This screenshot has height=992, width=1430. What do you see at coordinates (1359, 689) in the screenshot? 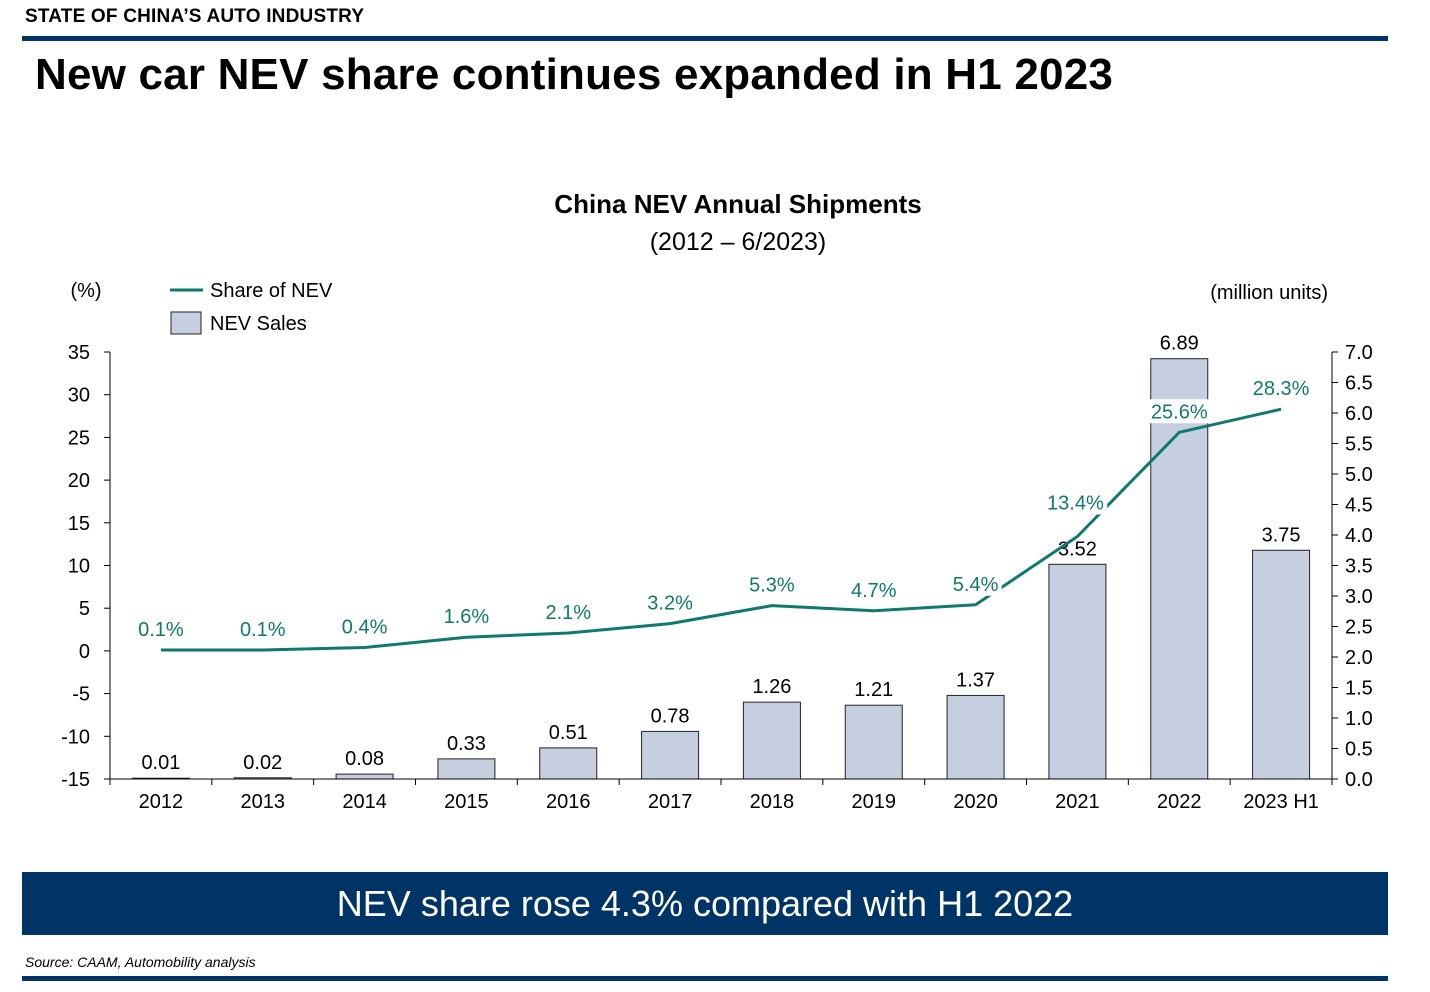
I see `right-tick-label: 1.5` at bounding box center [1359, 689].